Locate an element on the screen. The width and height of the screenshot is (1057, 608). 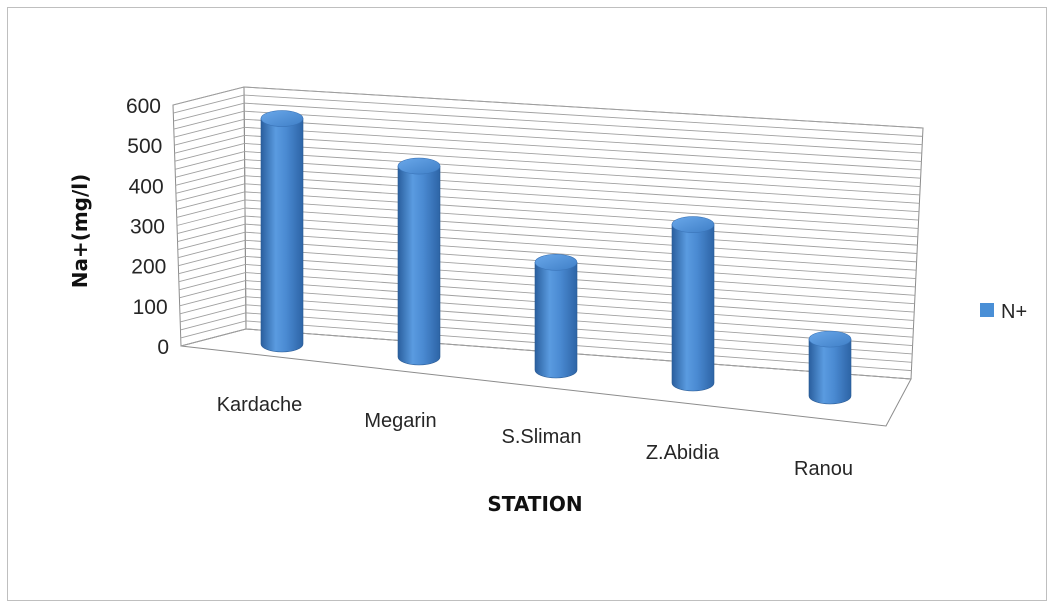
y-tick-label: 500 is located at coordinates (144, 146).